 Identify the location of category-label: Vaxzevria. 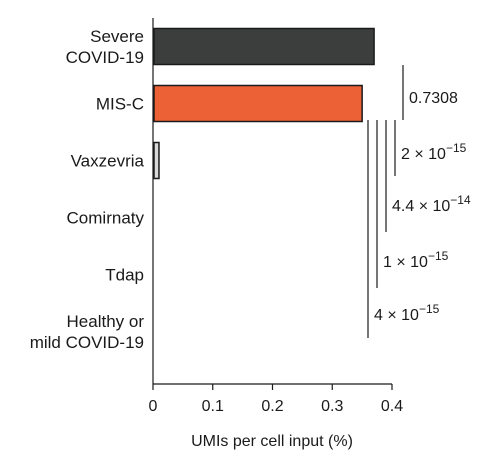
(108, 161).